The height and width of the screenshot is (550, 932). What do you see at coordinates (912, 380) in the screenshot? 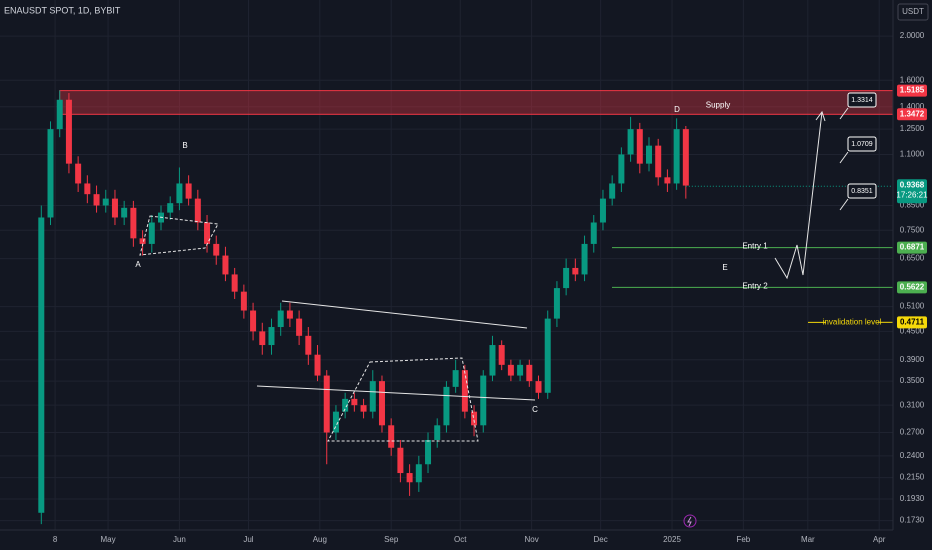
I see `y-tick-label: 0.3500` at bounding box center [912, 380].